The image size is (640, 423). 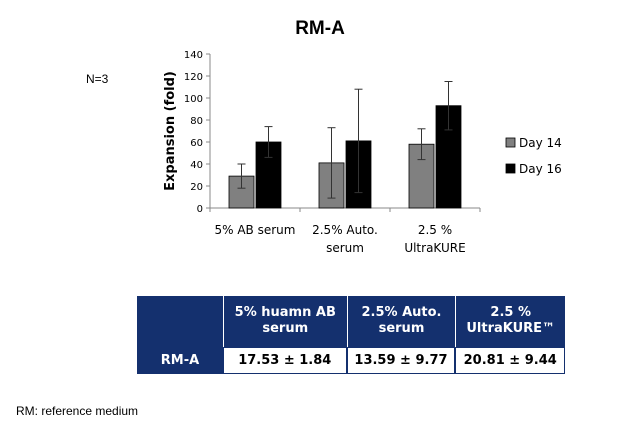 What do you see at coordinates (196, 165) in the screenshot?
I see `y-tick-label: 40` at bounding box center [196, 165].